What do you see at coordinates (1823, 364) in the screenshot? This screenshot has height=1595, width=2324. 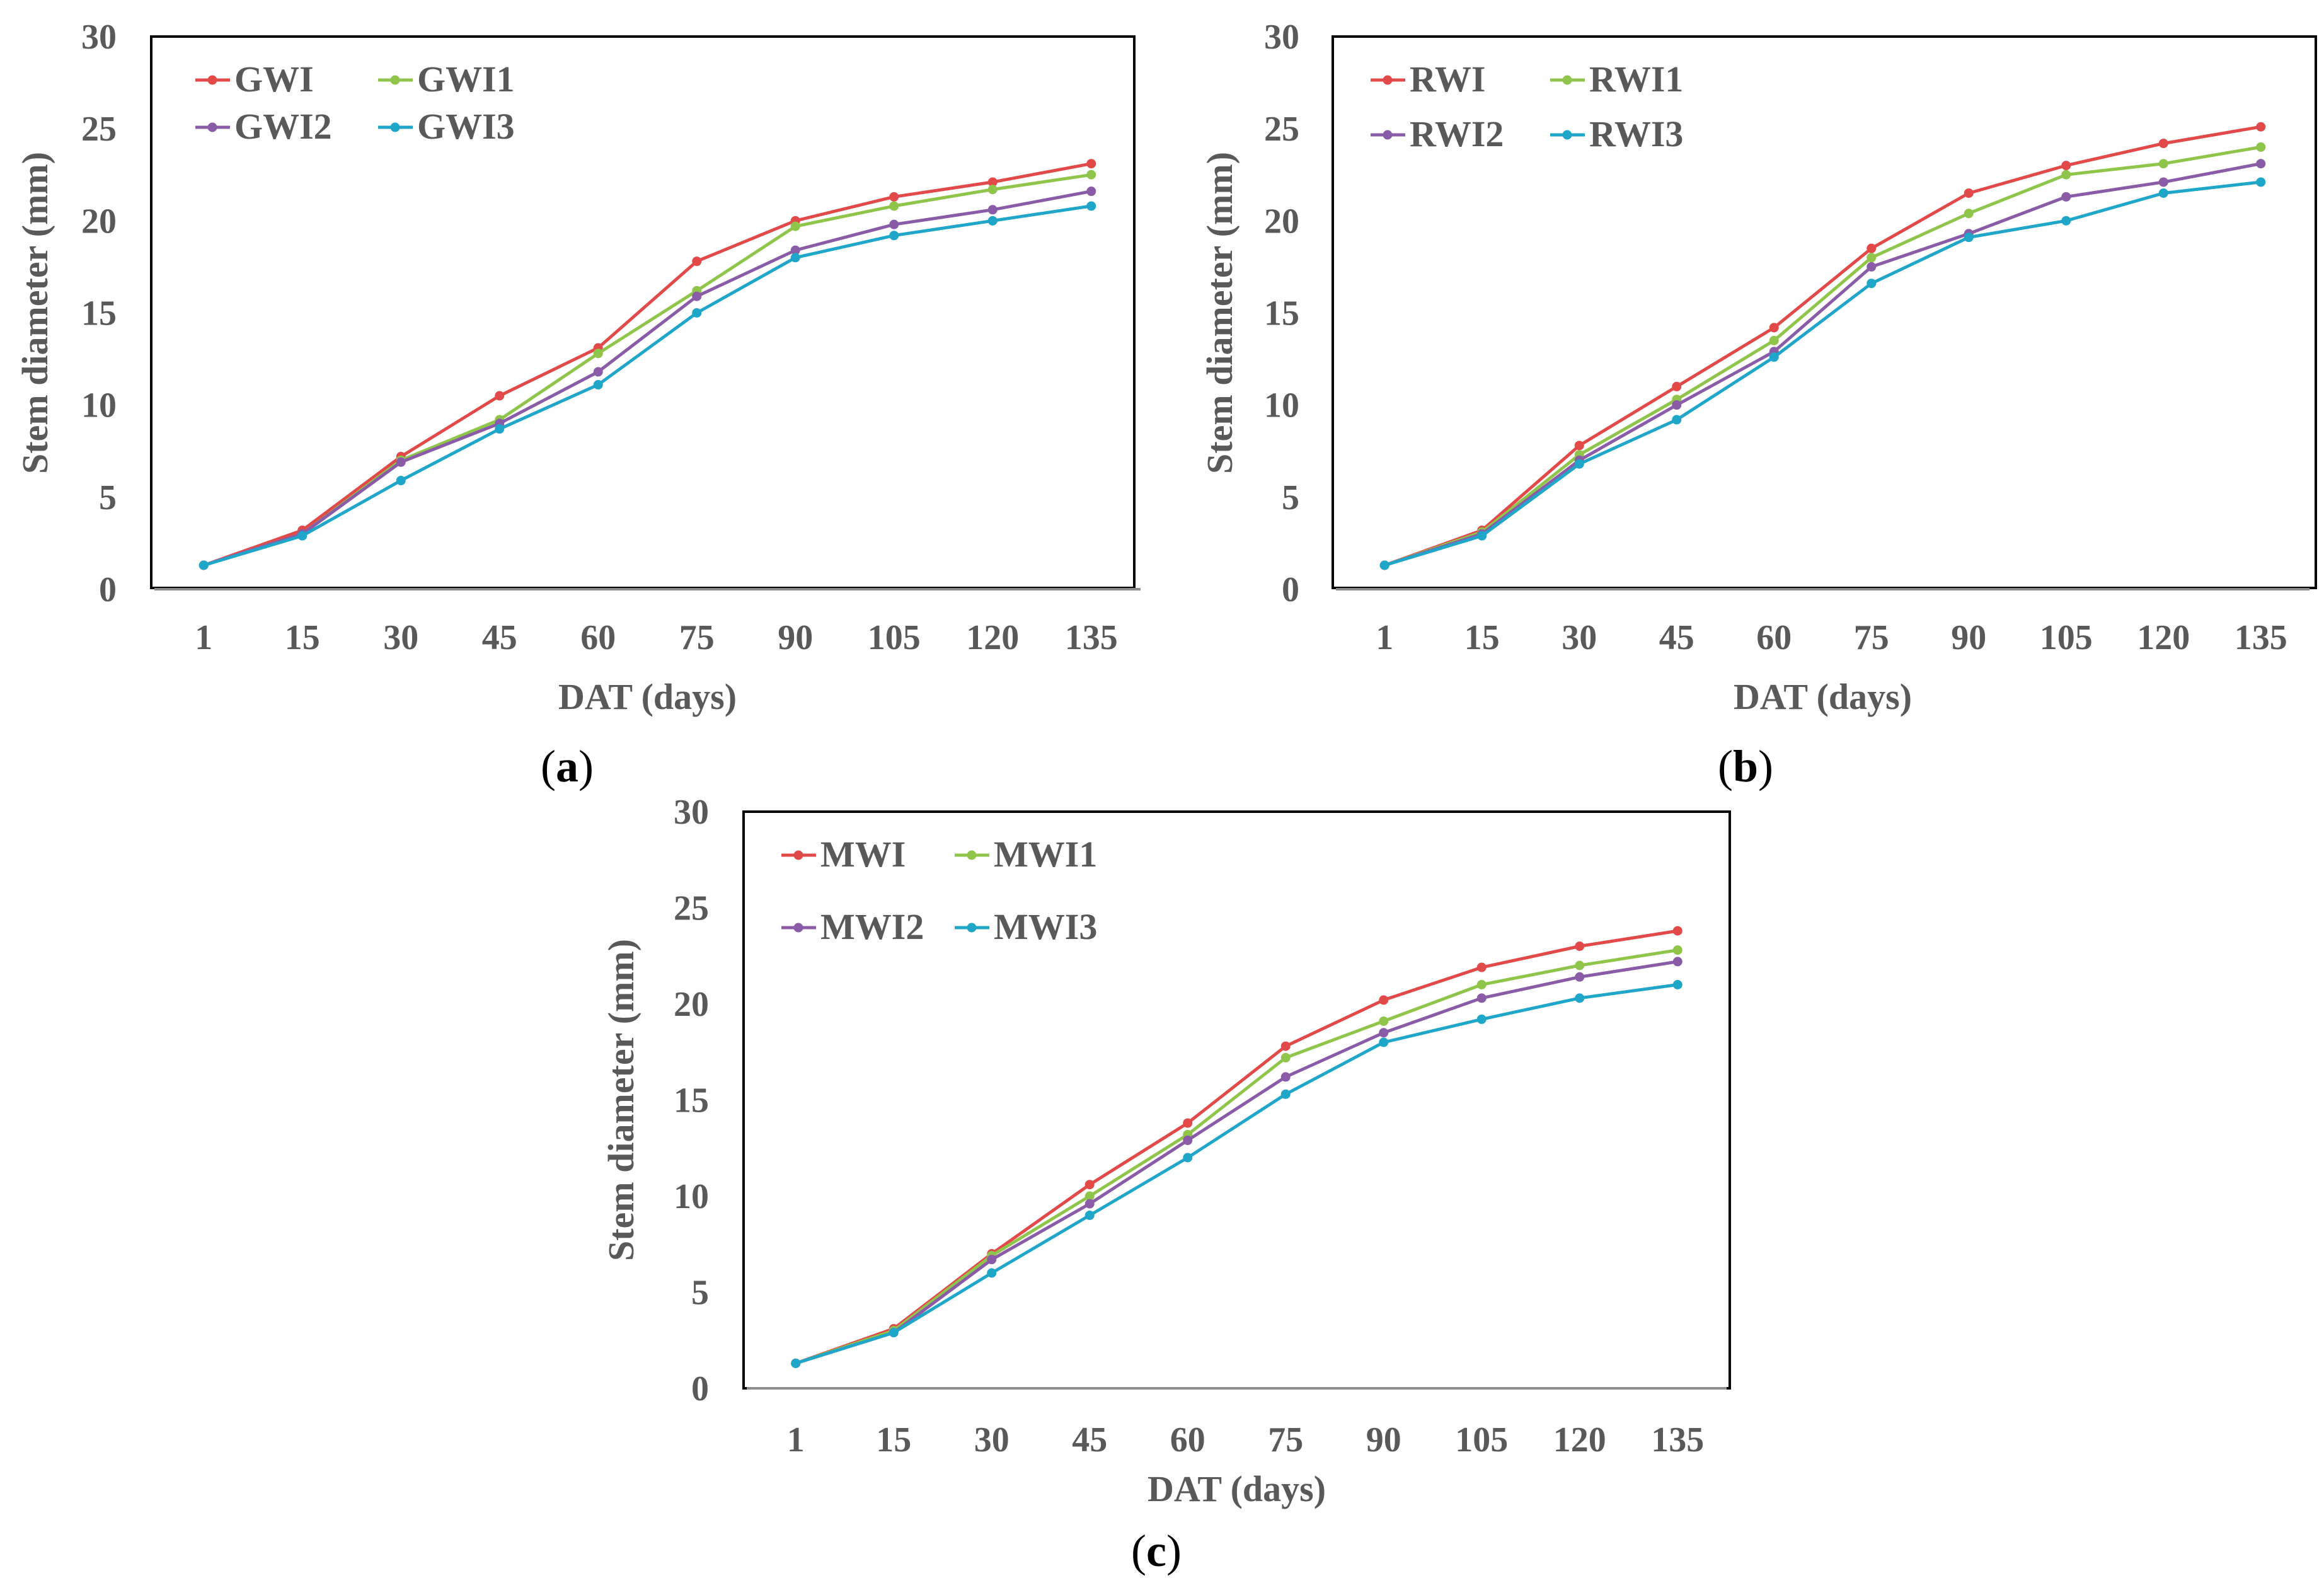 I see `series-line-rwi2` at bounding box center [1823, 364].